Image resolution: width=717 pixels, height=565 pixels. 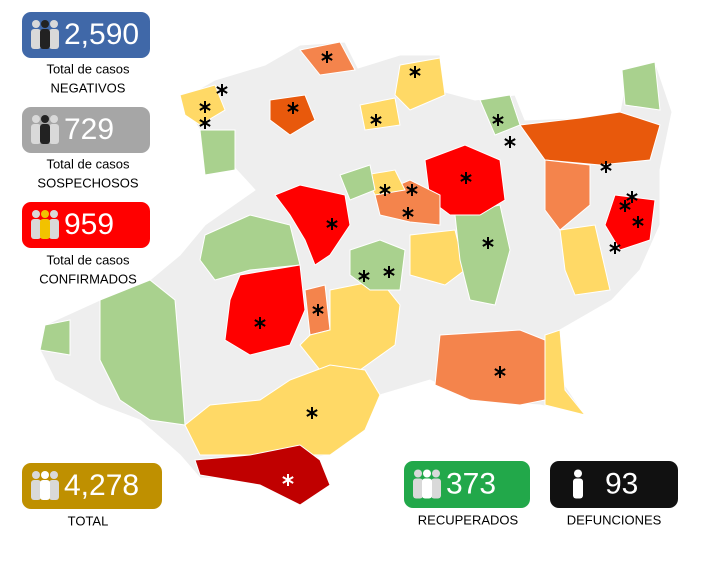 I want to click on stat-label: DEFUNCIONES, so click(x=614, y=519).